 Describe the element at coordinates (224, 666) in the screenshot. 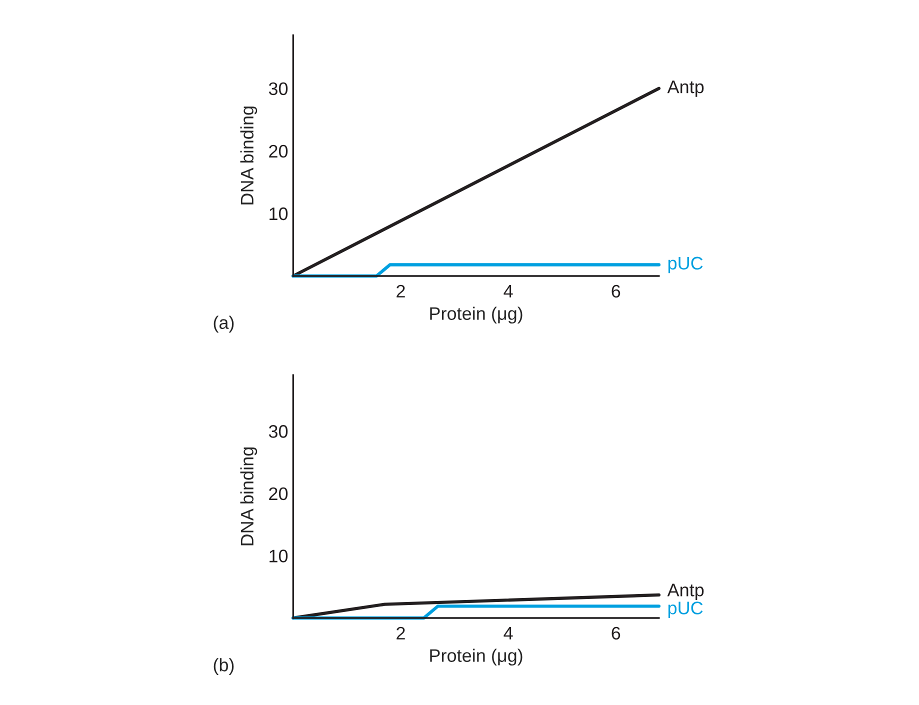

I see `text: (b)` at that location.